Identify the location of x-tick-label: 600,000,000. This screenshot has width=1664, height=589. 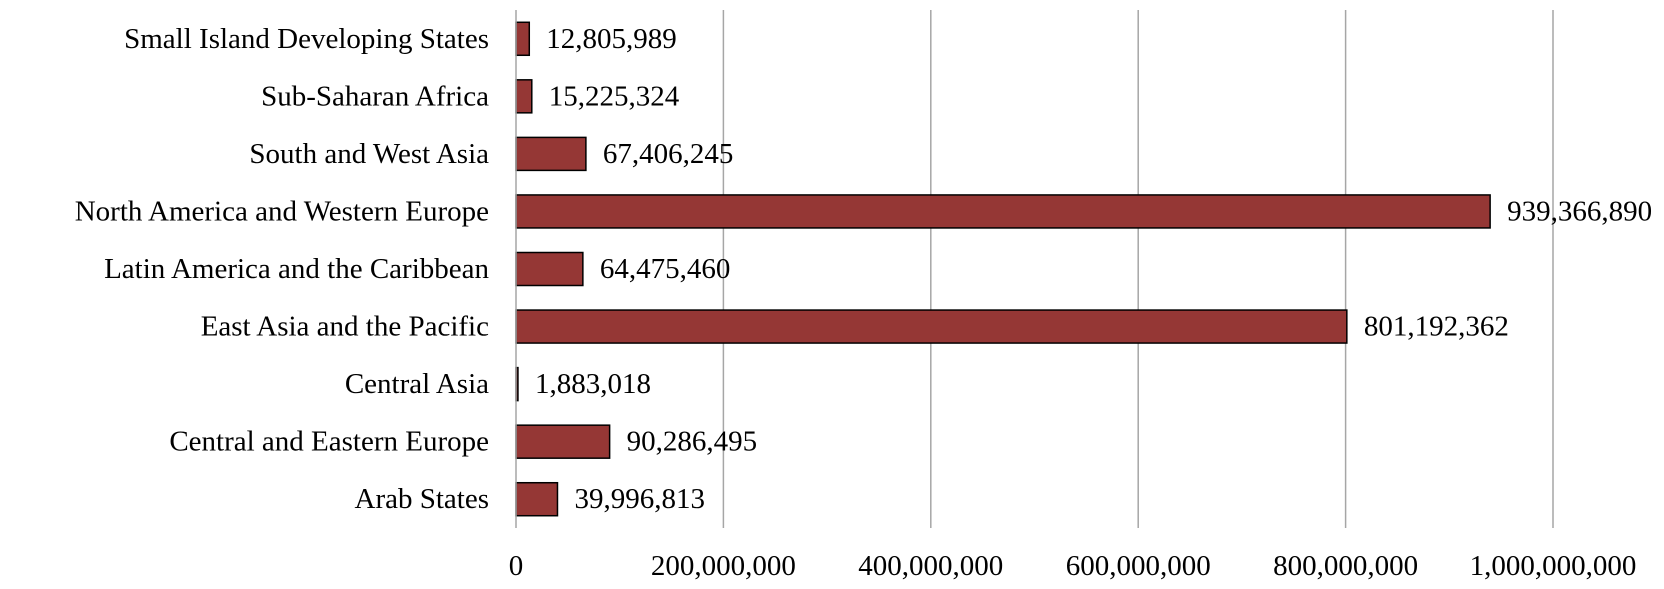
(1138, 566).